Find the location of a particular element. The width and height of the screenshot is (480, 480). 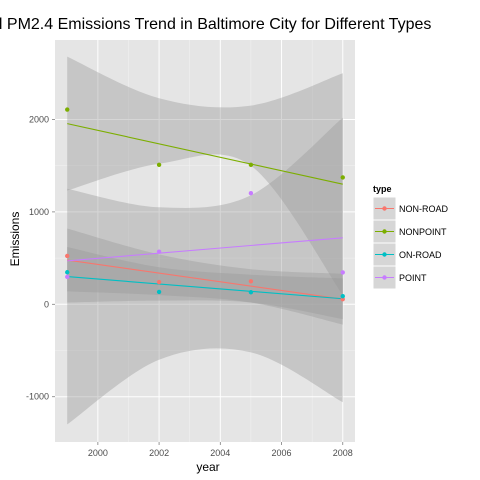

legend-label: NON-ROAD is located at coordinates (423, 209).